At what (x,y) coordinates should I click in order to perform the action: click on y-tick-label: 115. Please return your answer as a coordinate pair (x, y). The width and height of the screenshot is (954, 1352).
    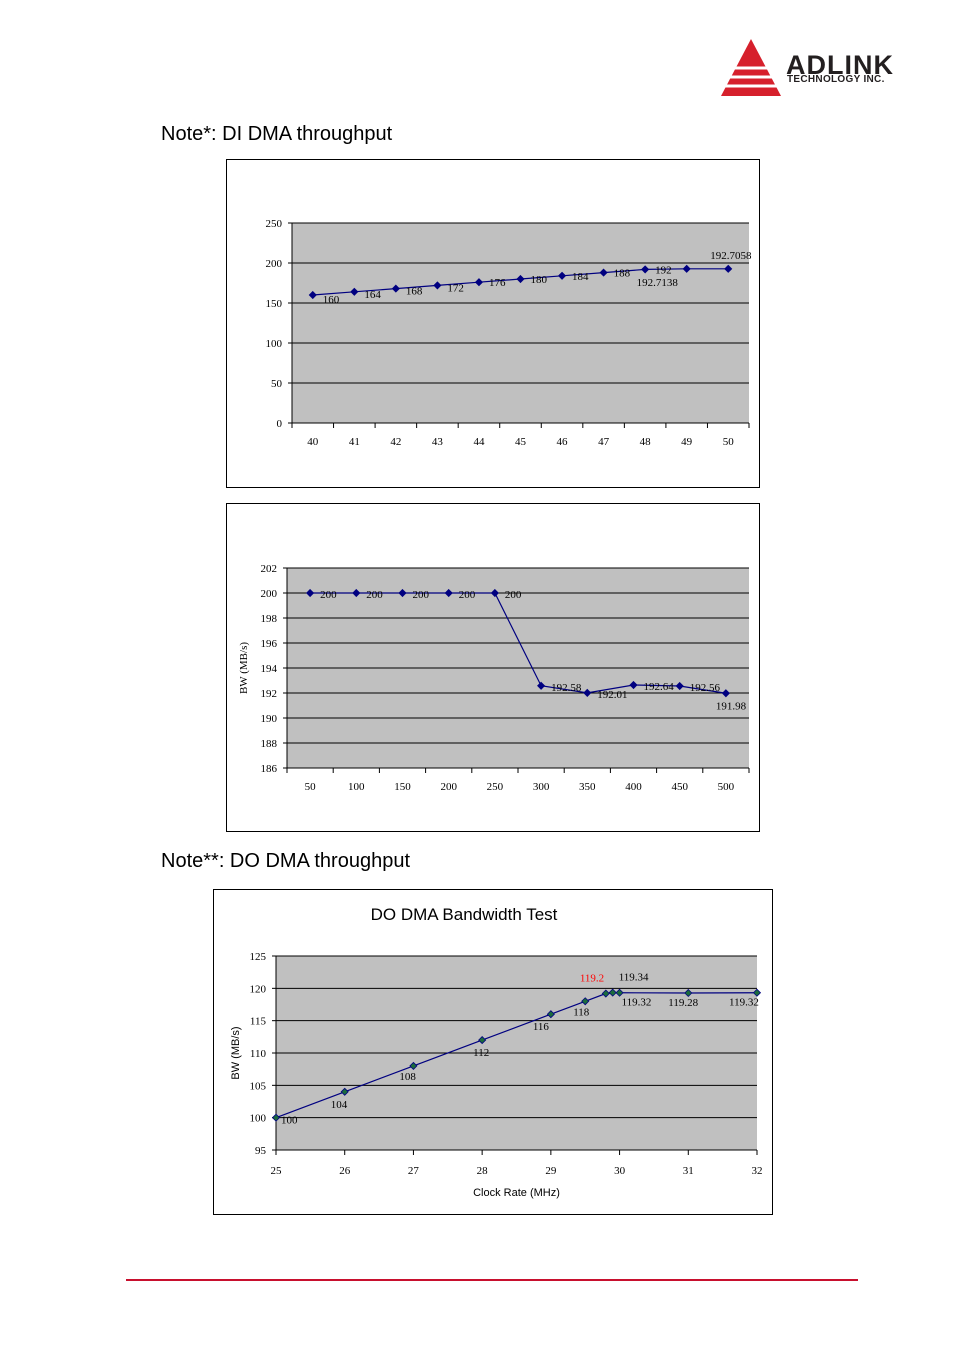
    Looking at the image, I should click on (258, 1022).